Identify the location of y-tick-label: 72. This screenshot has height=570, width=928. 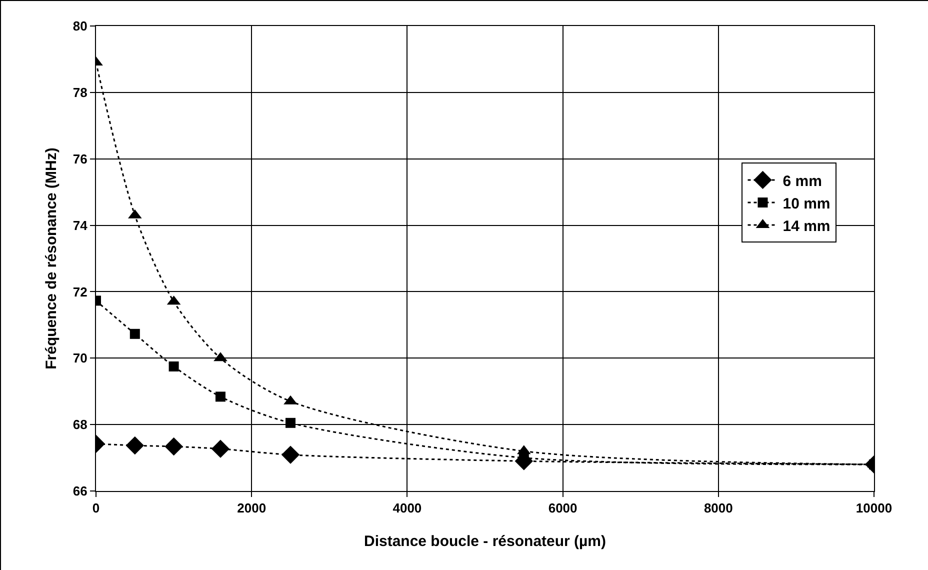
(80, 292).